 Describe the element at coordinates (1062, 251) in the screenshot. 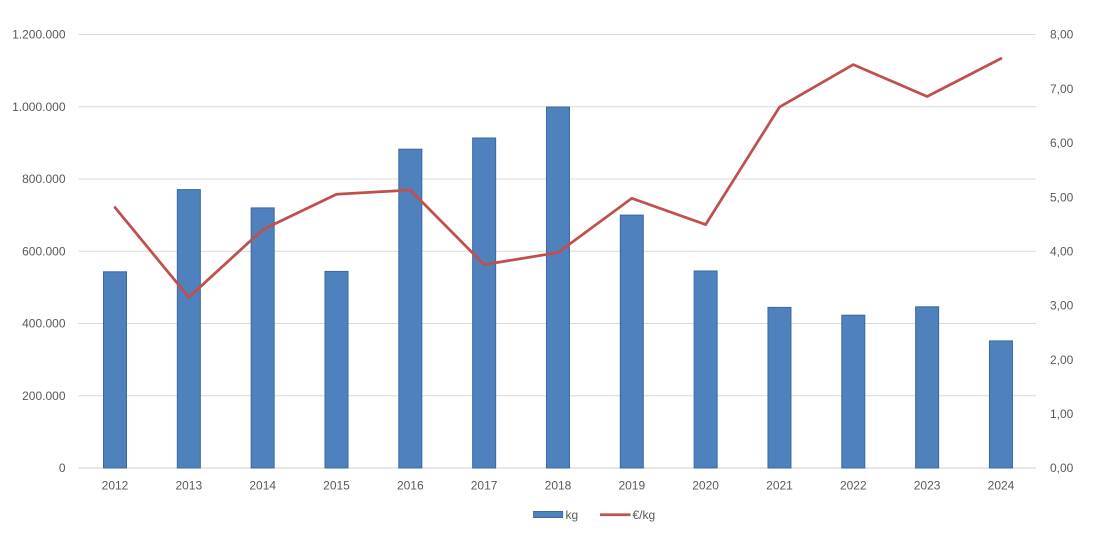

I see `svg-text: 4,00` at that location.